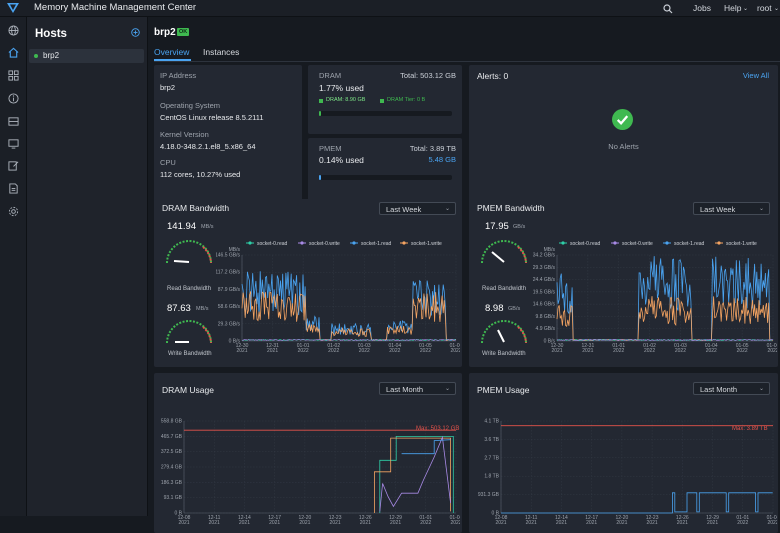  What do you see at coordinates (172, 452) in the screenshot?
I see `y-tick-label: 372.5 GB` at bounding box center [172, 452].